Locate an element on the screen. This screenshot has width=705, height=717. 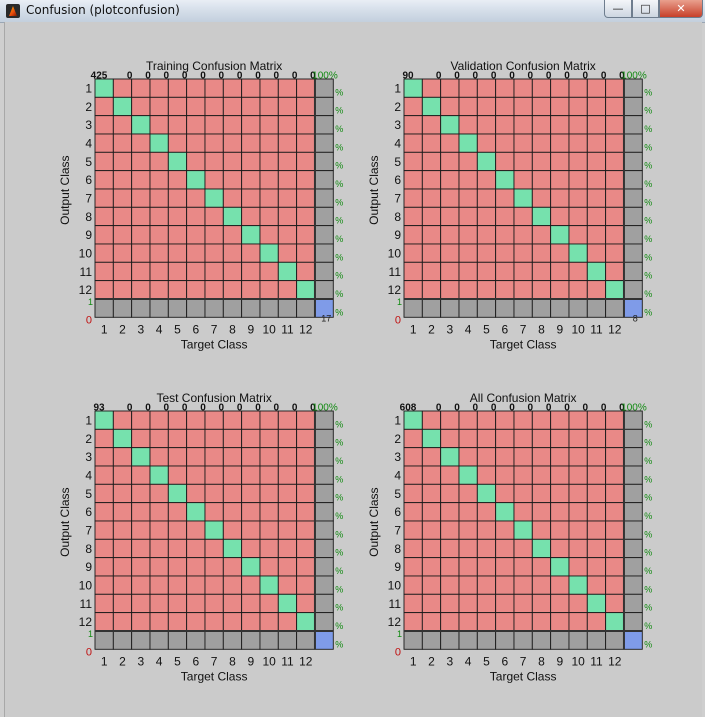
x-tick-label: 2 is located at coordinates (431, 329).